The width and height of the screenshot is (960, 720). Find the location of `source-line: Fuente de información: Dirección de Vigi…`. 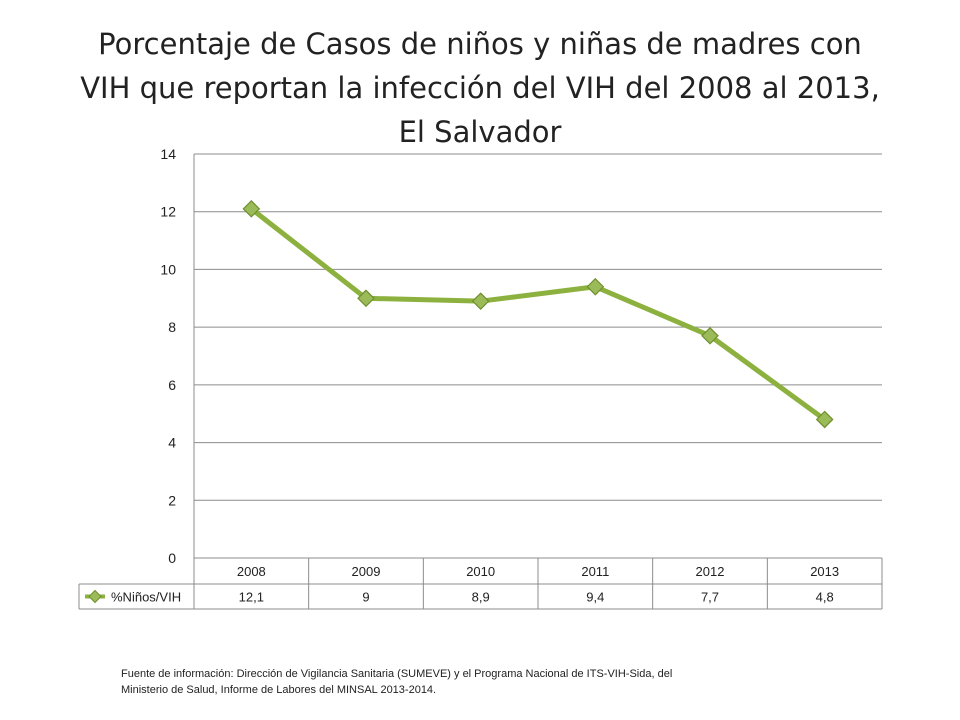

source-line: Fuente de información: Dirección de Vigi… is located at coordinates (397, 674).